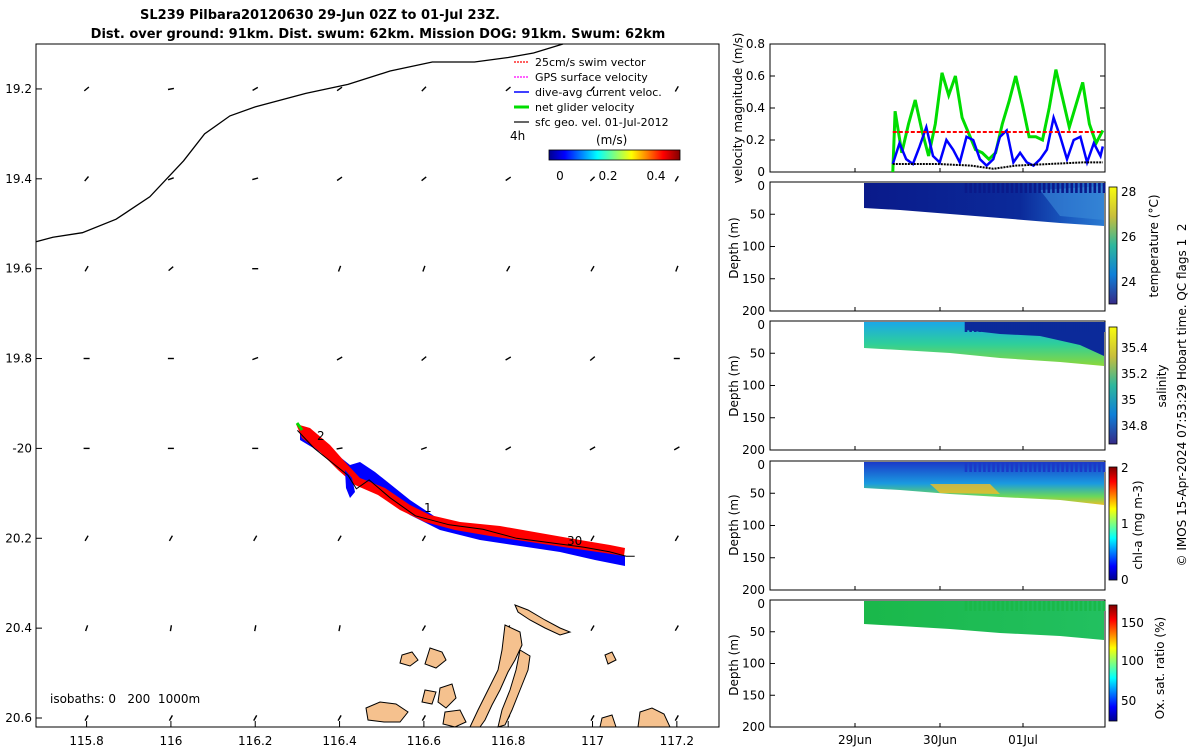  What do you see at coordinates (1113, 385) in the screenshot?
I see `salinity-colorbar` at bounding box center [1113, 385].